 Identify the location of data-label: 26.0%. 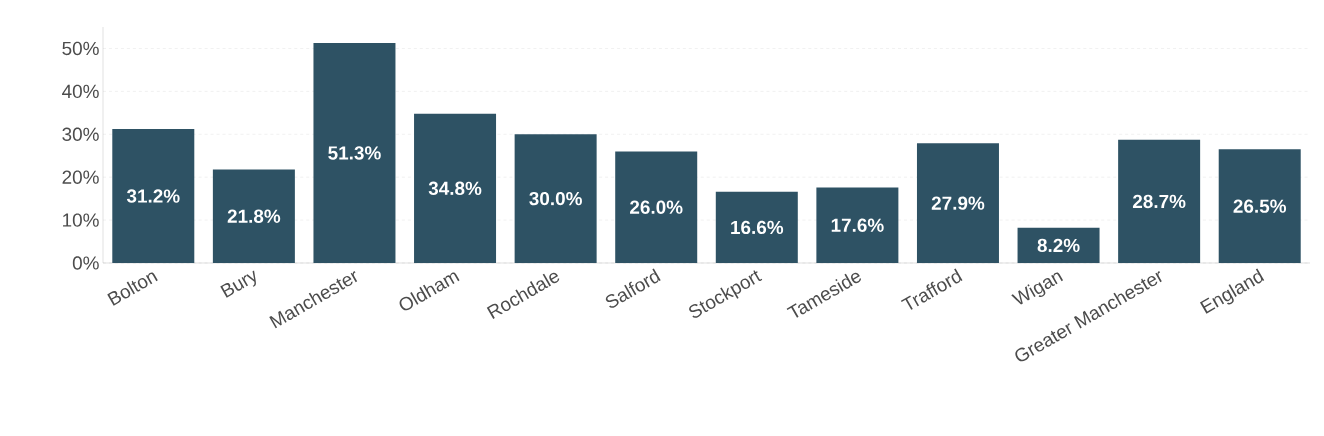
(656, 207).